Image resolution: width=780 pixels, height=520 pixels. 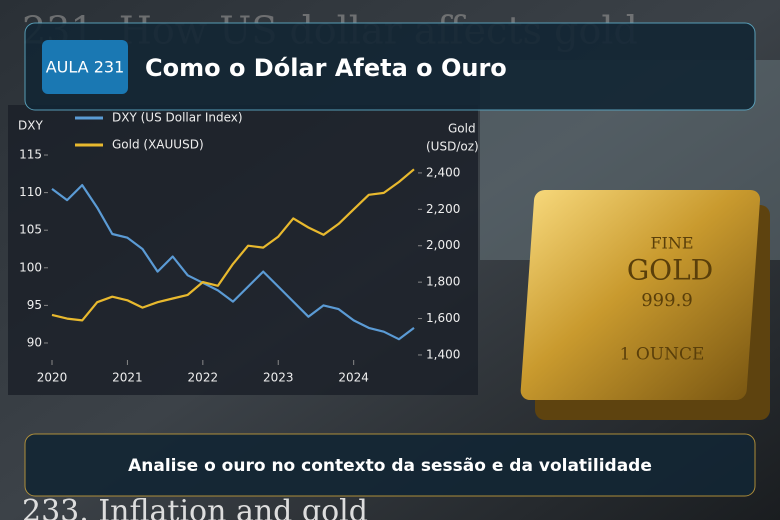 I want to click on gold-bar: FINE GOLD 999.9 1 OUNCE, so click(x=645, y=305).